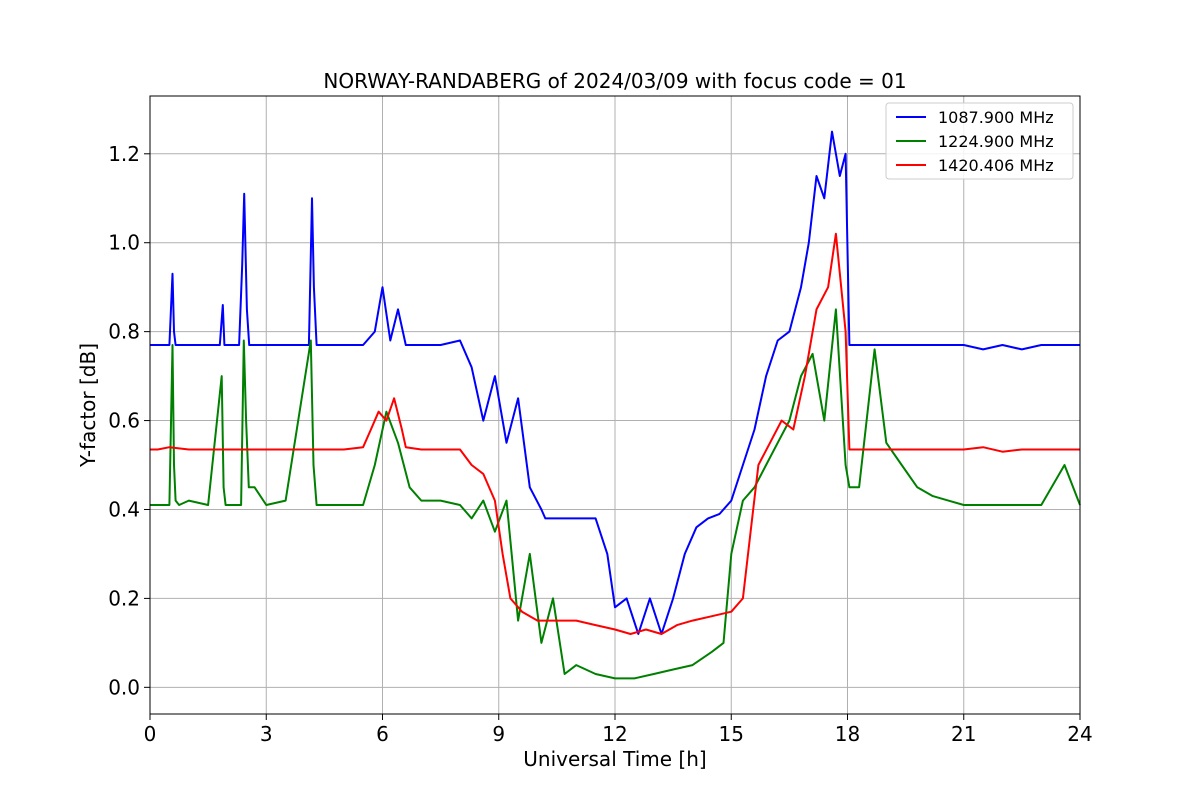 The image size is (1200, 800). I want to click on y-tick-label: 0.2, so click(124, 598).